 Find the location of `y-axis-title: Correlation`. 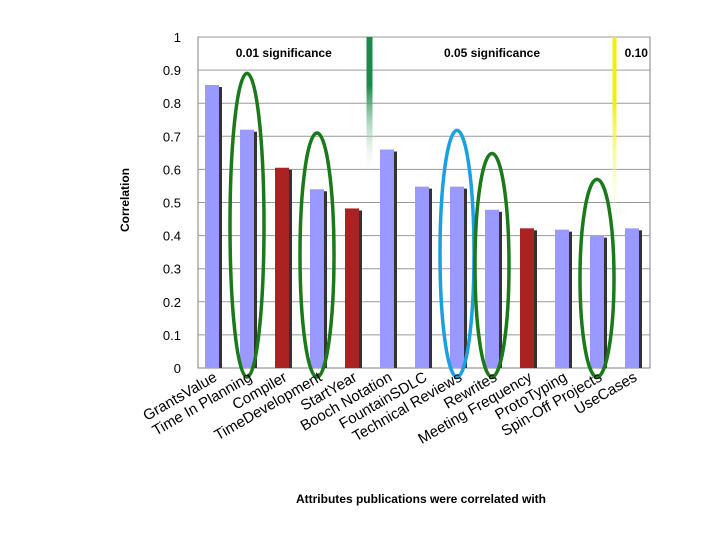

y-axis-title: Correlation is located at coordinates (125, 200).